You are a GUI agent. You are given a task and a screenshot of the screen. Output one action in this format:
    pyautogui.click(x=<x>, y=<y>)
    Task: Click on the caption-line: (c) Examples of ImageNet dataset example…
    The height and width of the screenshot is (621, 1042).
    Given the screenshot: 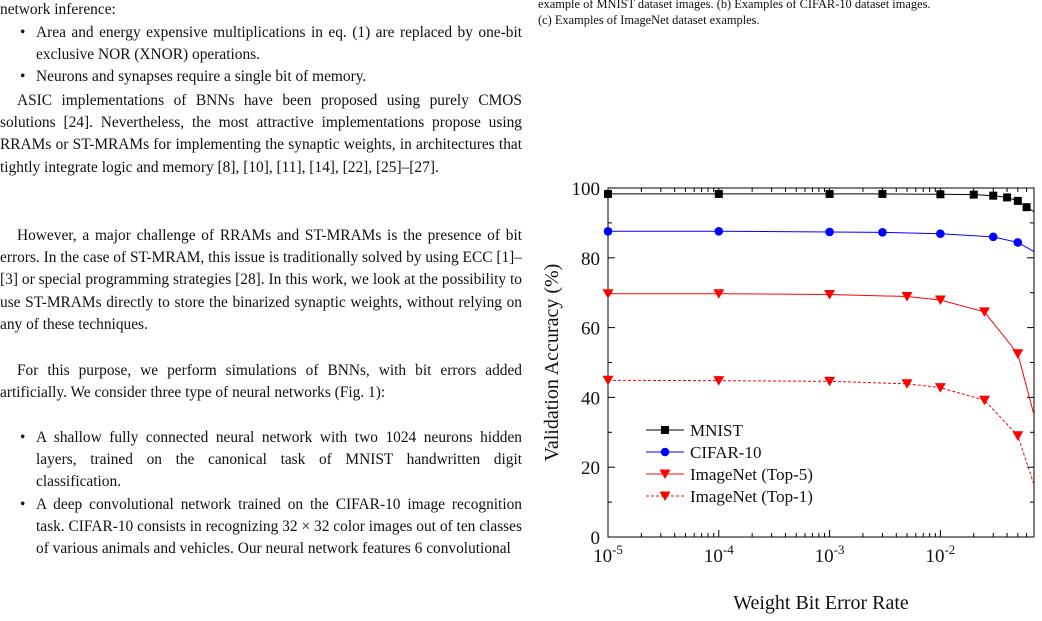 What is the action you would take?
    pyautogui.click(x=649, y=19)
    